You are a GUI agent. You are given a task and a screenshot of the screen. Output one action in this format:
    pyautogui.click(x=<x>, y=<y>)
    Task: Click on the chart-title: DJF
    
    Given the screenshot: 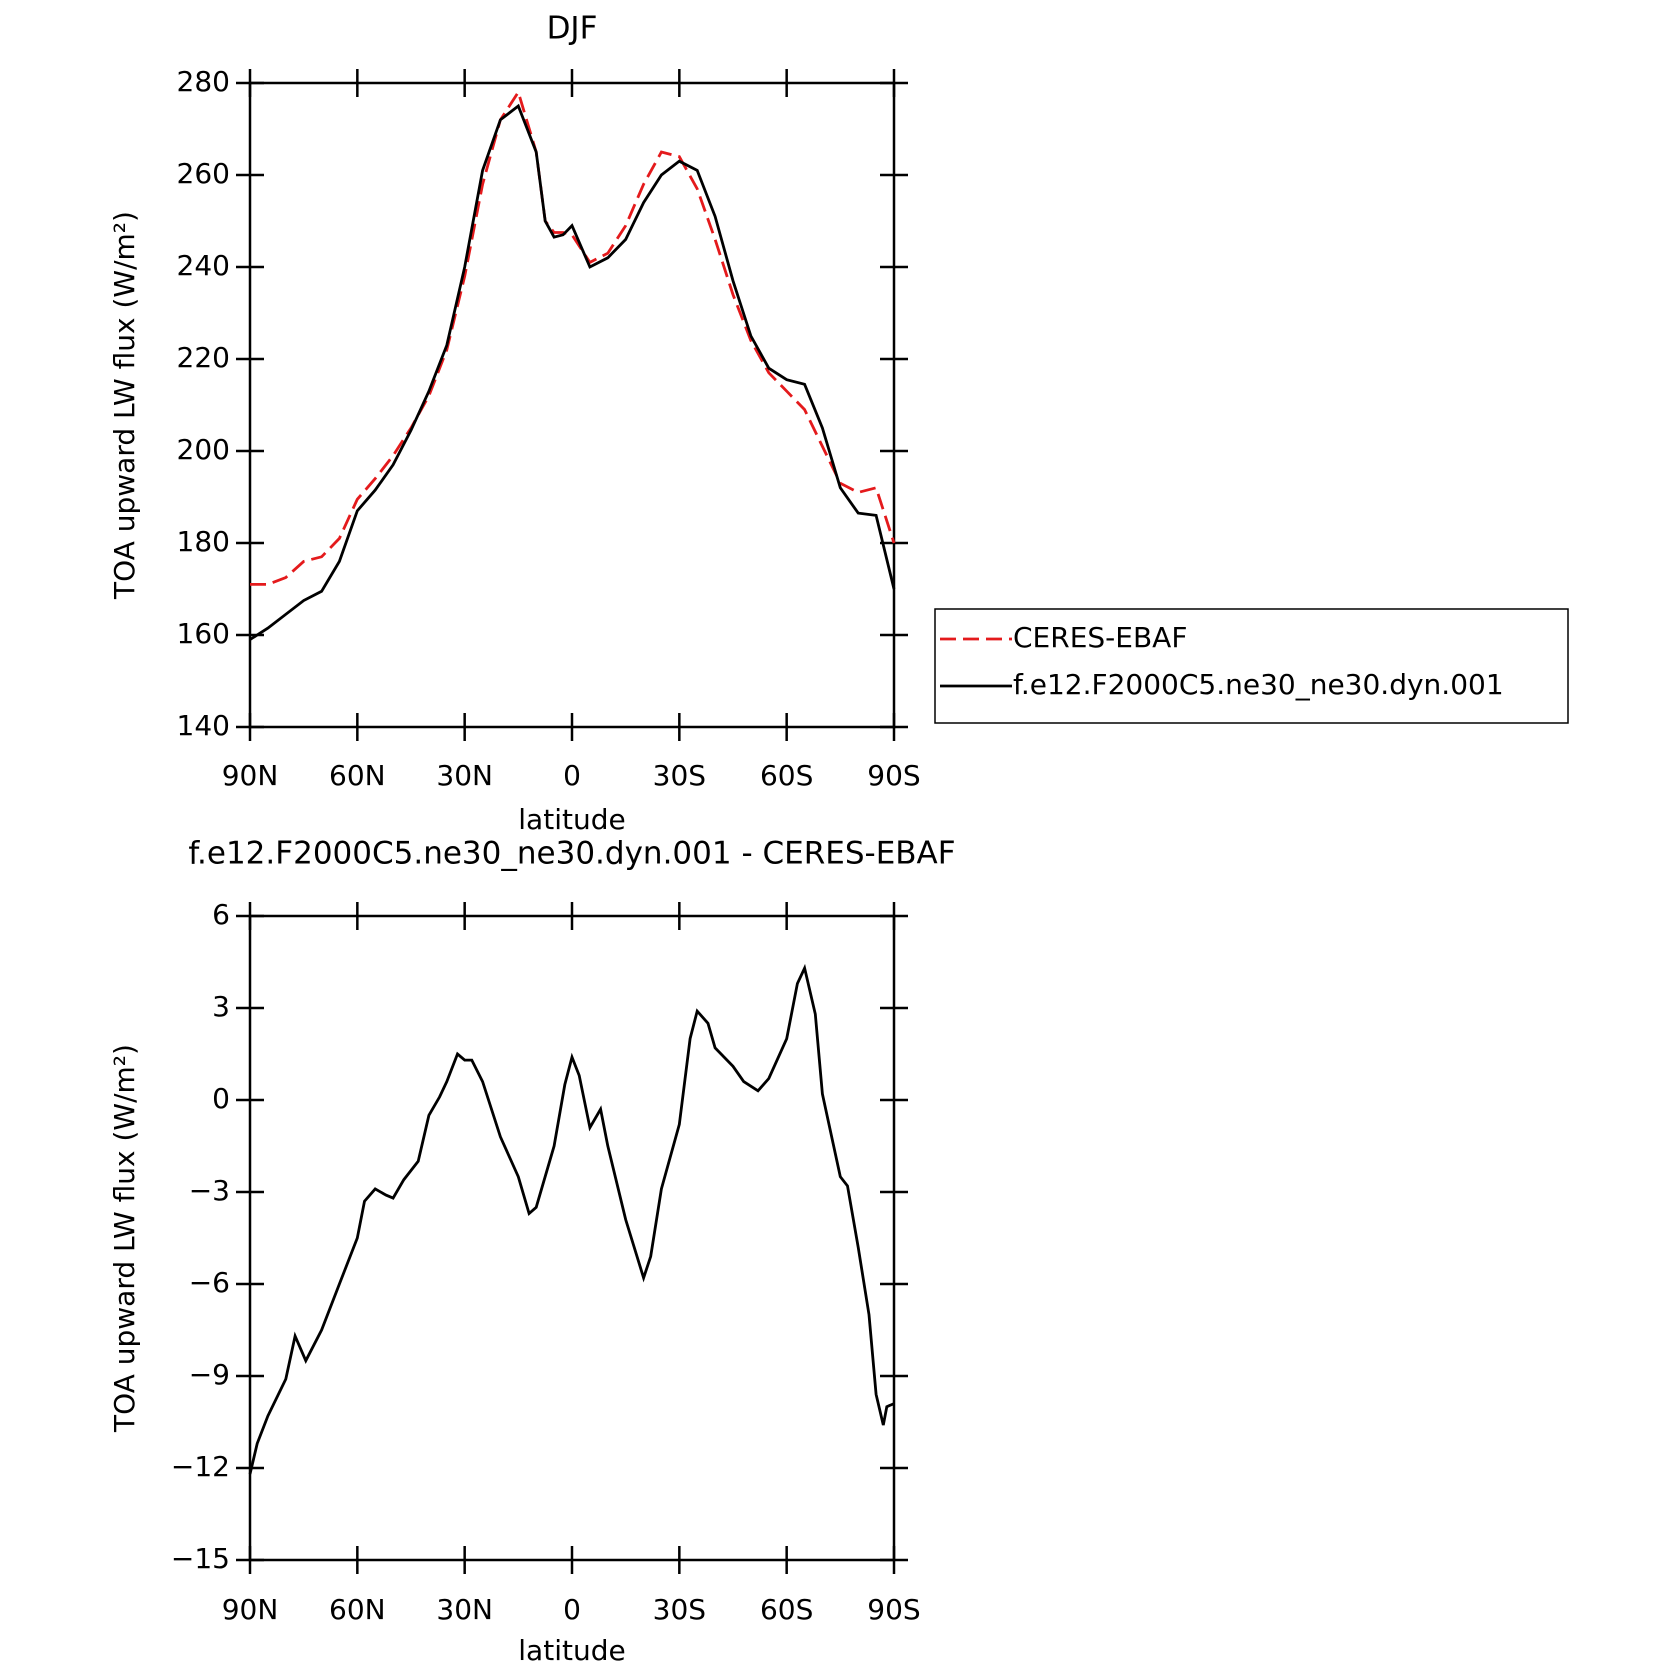 What is the action you would take?
    pyautogui.click(x=572, y=29)
    